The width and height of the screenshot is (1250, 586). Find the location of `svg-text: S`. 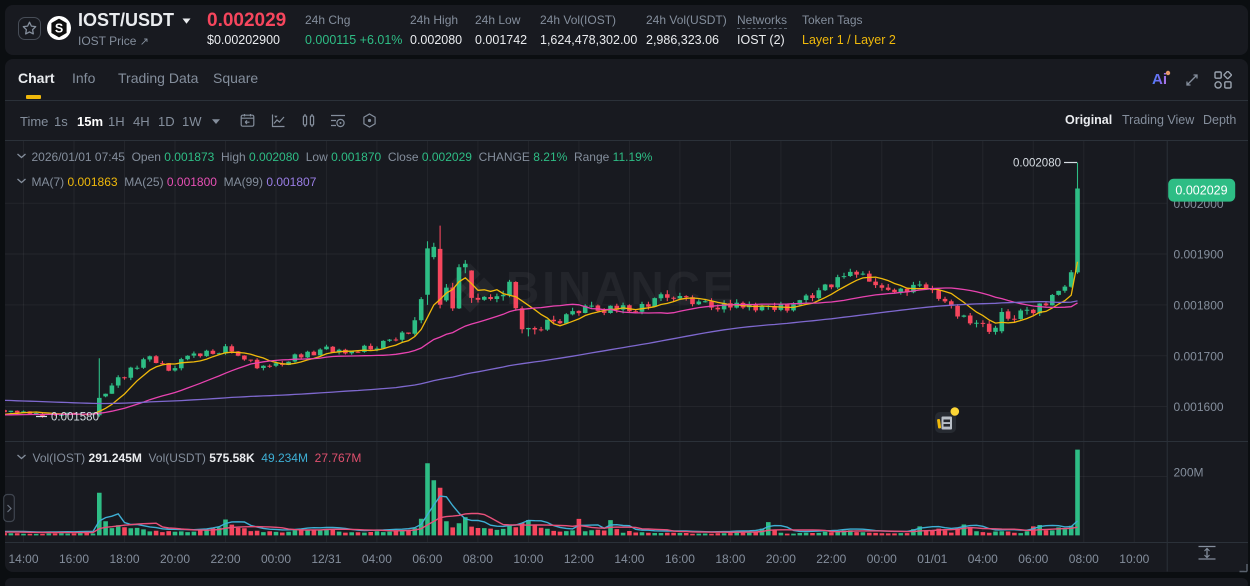

svg-text: S is located at coordinates (59, 28).